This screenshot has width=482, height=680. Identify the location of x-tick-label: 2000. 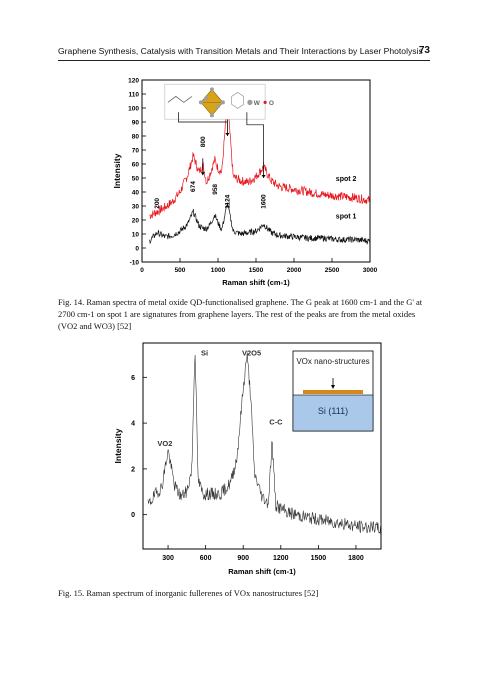
(294, 270).